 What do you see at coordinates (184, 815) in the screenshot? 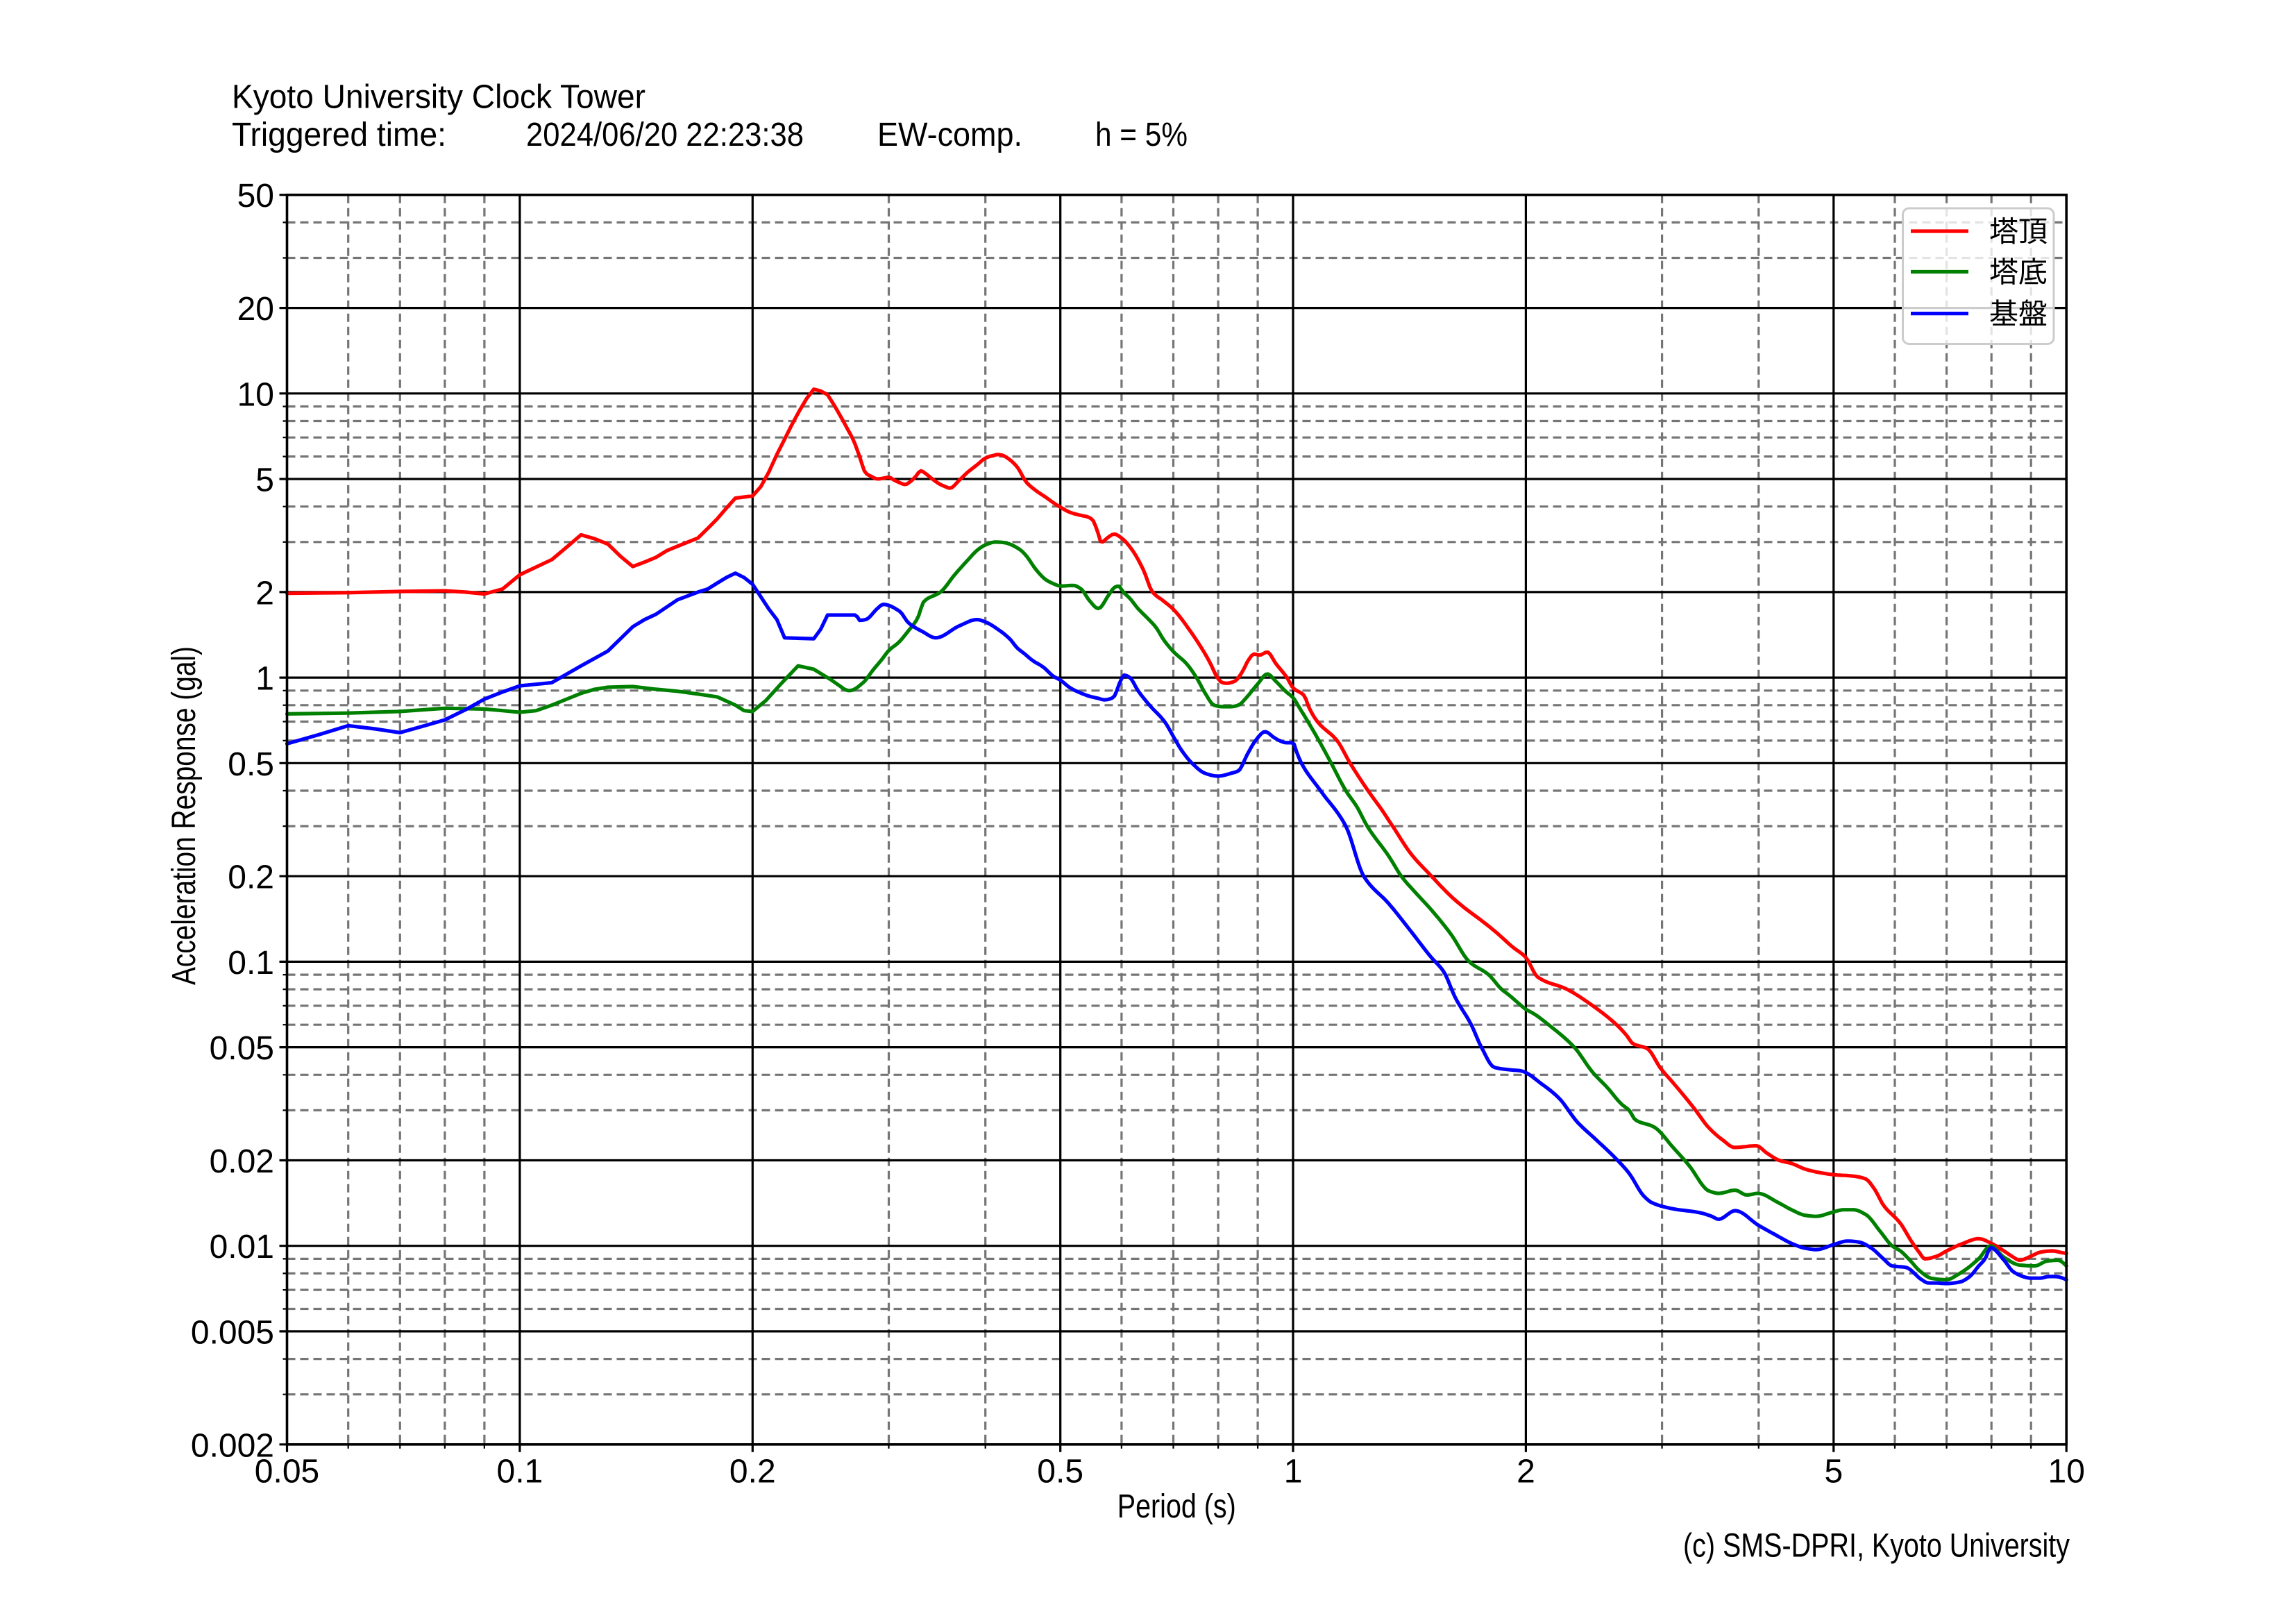
I see `svg-text: Acceleration Response (gal)` at bounding box center [184, 815].